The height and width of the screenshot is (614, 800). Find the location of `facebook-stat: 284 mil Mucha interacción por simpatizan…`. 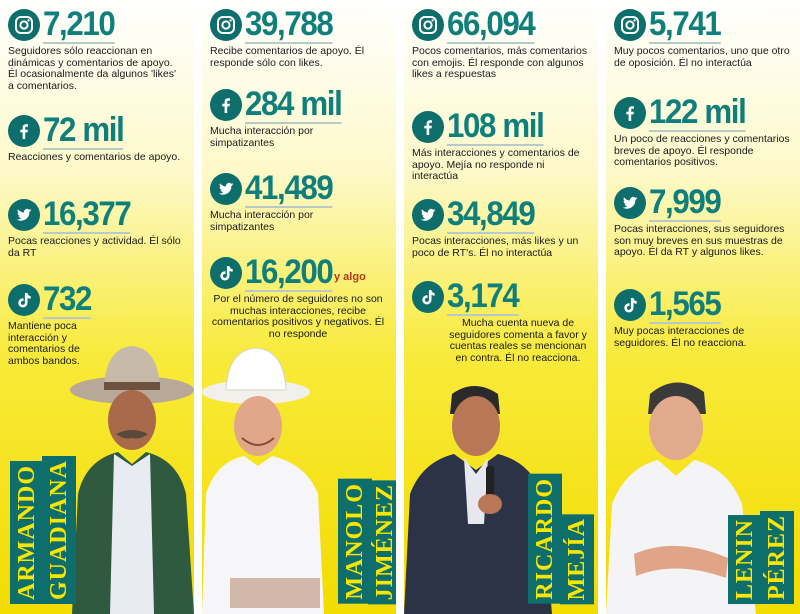

facebook-stat: 284 mil Mucha interacción por simpatizan… is located at coordinates (302, 117).